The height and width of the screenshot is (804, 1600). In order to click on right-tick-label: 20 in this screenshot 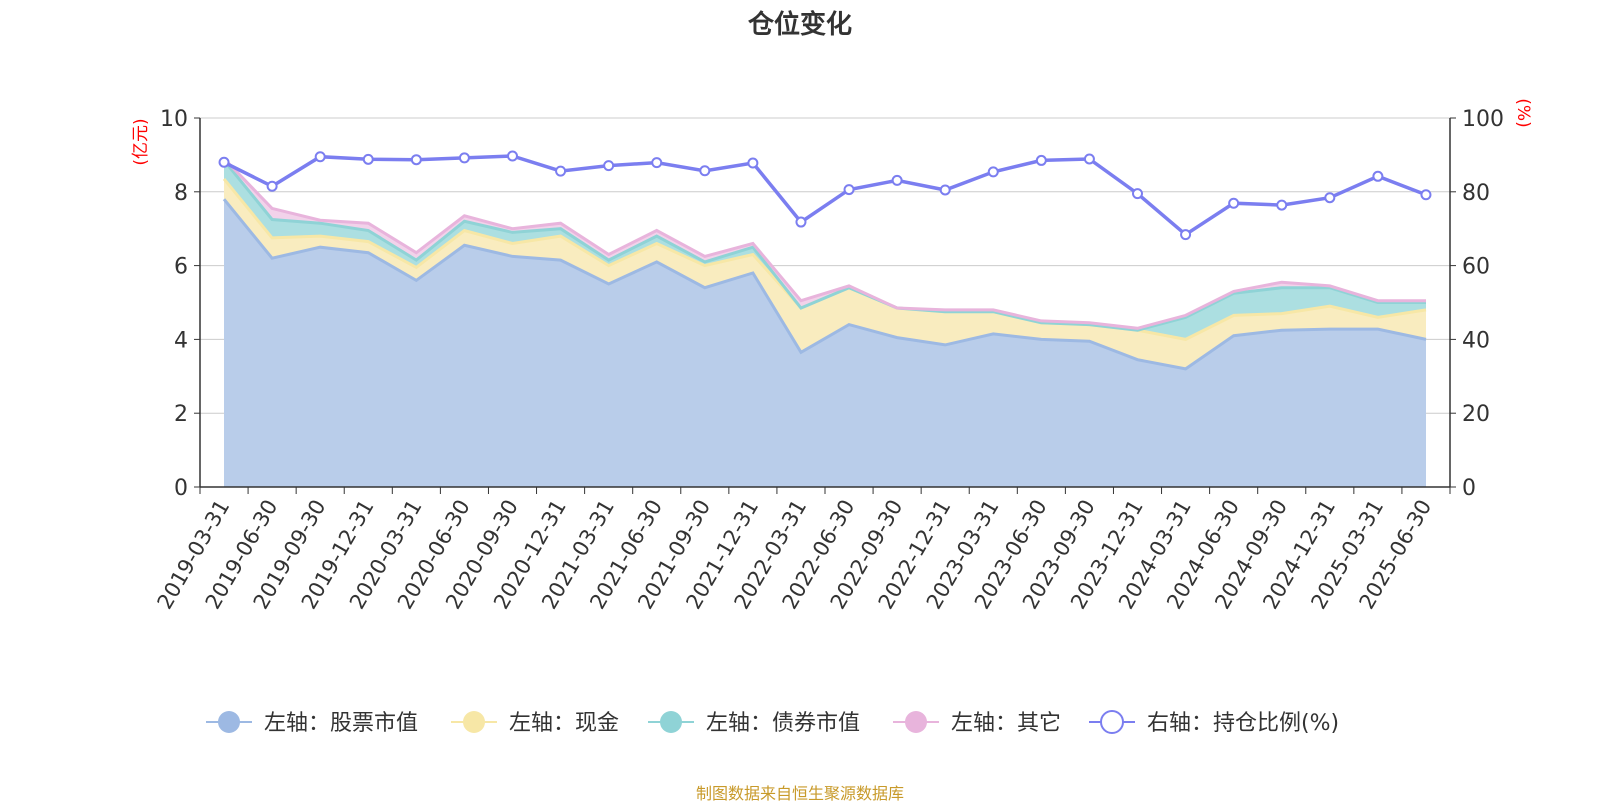, I will do `click(1476, 414)`.